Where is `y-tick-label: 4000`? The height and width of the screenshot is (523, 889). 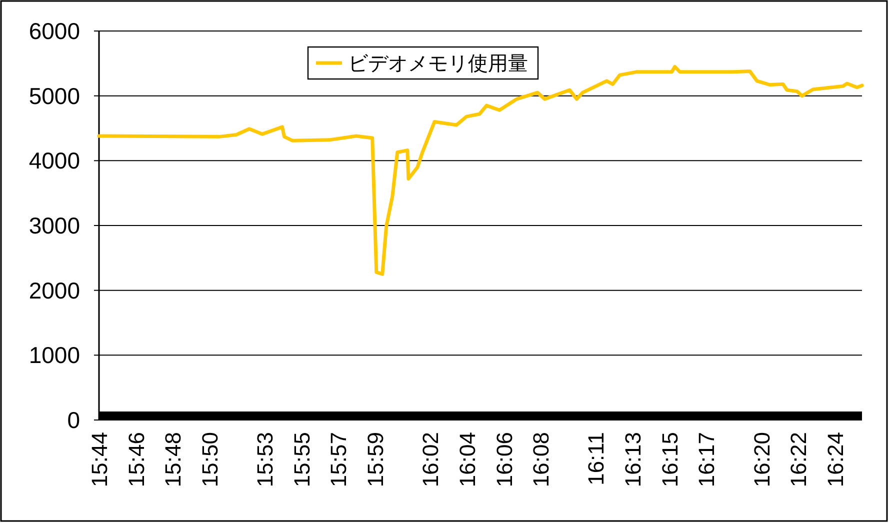
y-tick-label: 4000 is located at coordinates (54, 161).